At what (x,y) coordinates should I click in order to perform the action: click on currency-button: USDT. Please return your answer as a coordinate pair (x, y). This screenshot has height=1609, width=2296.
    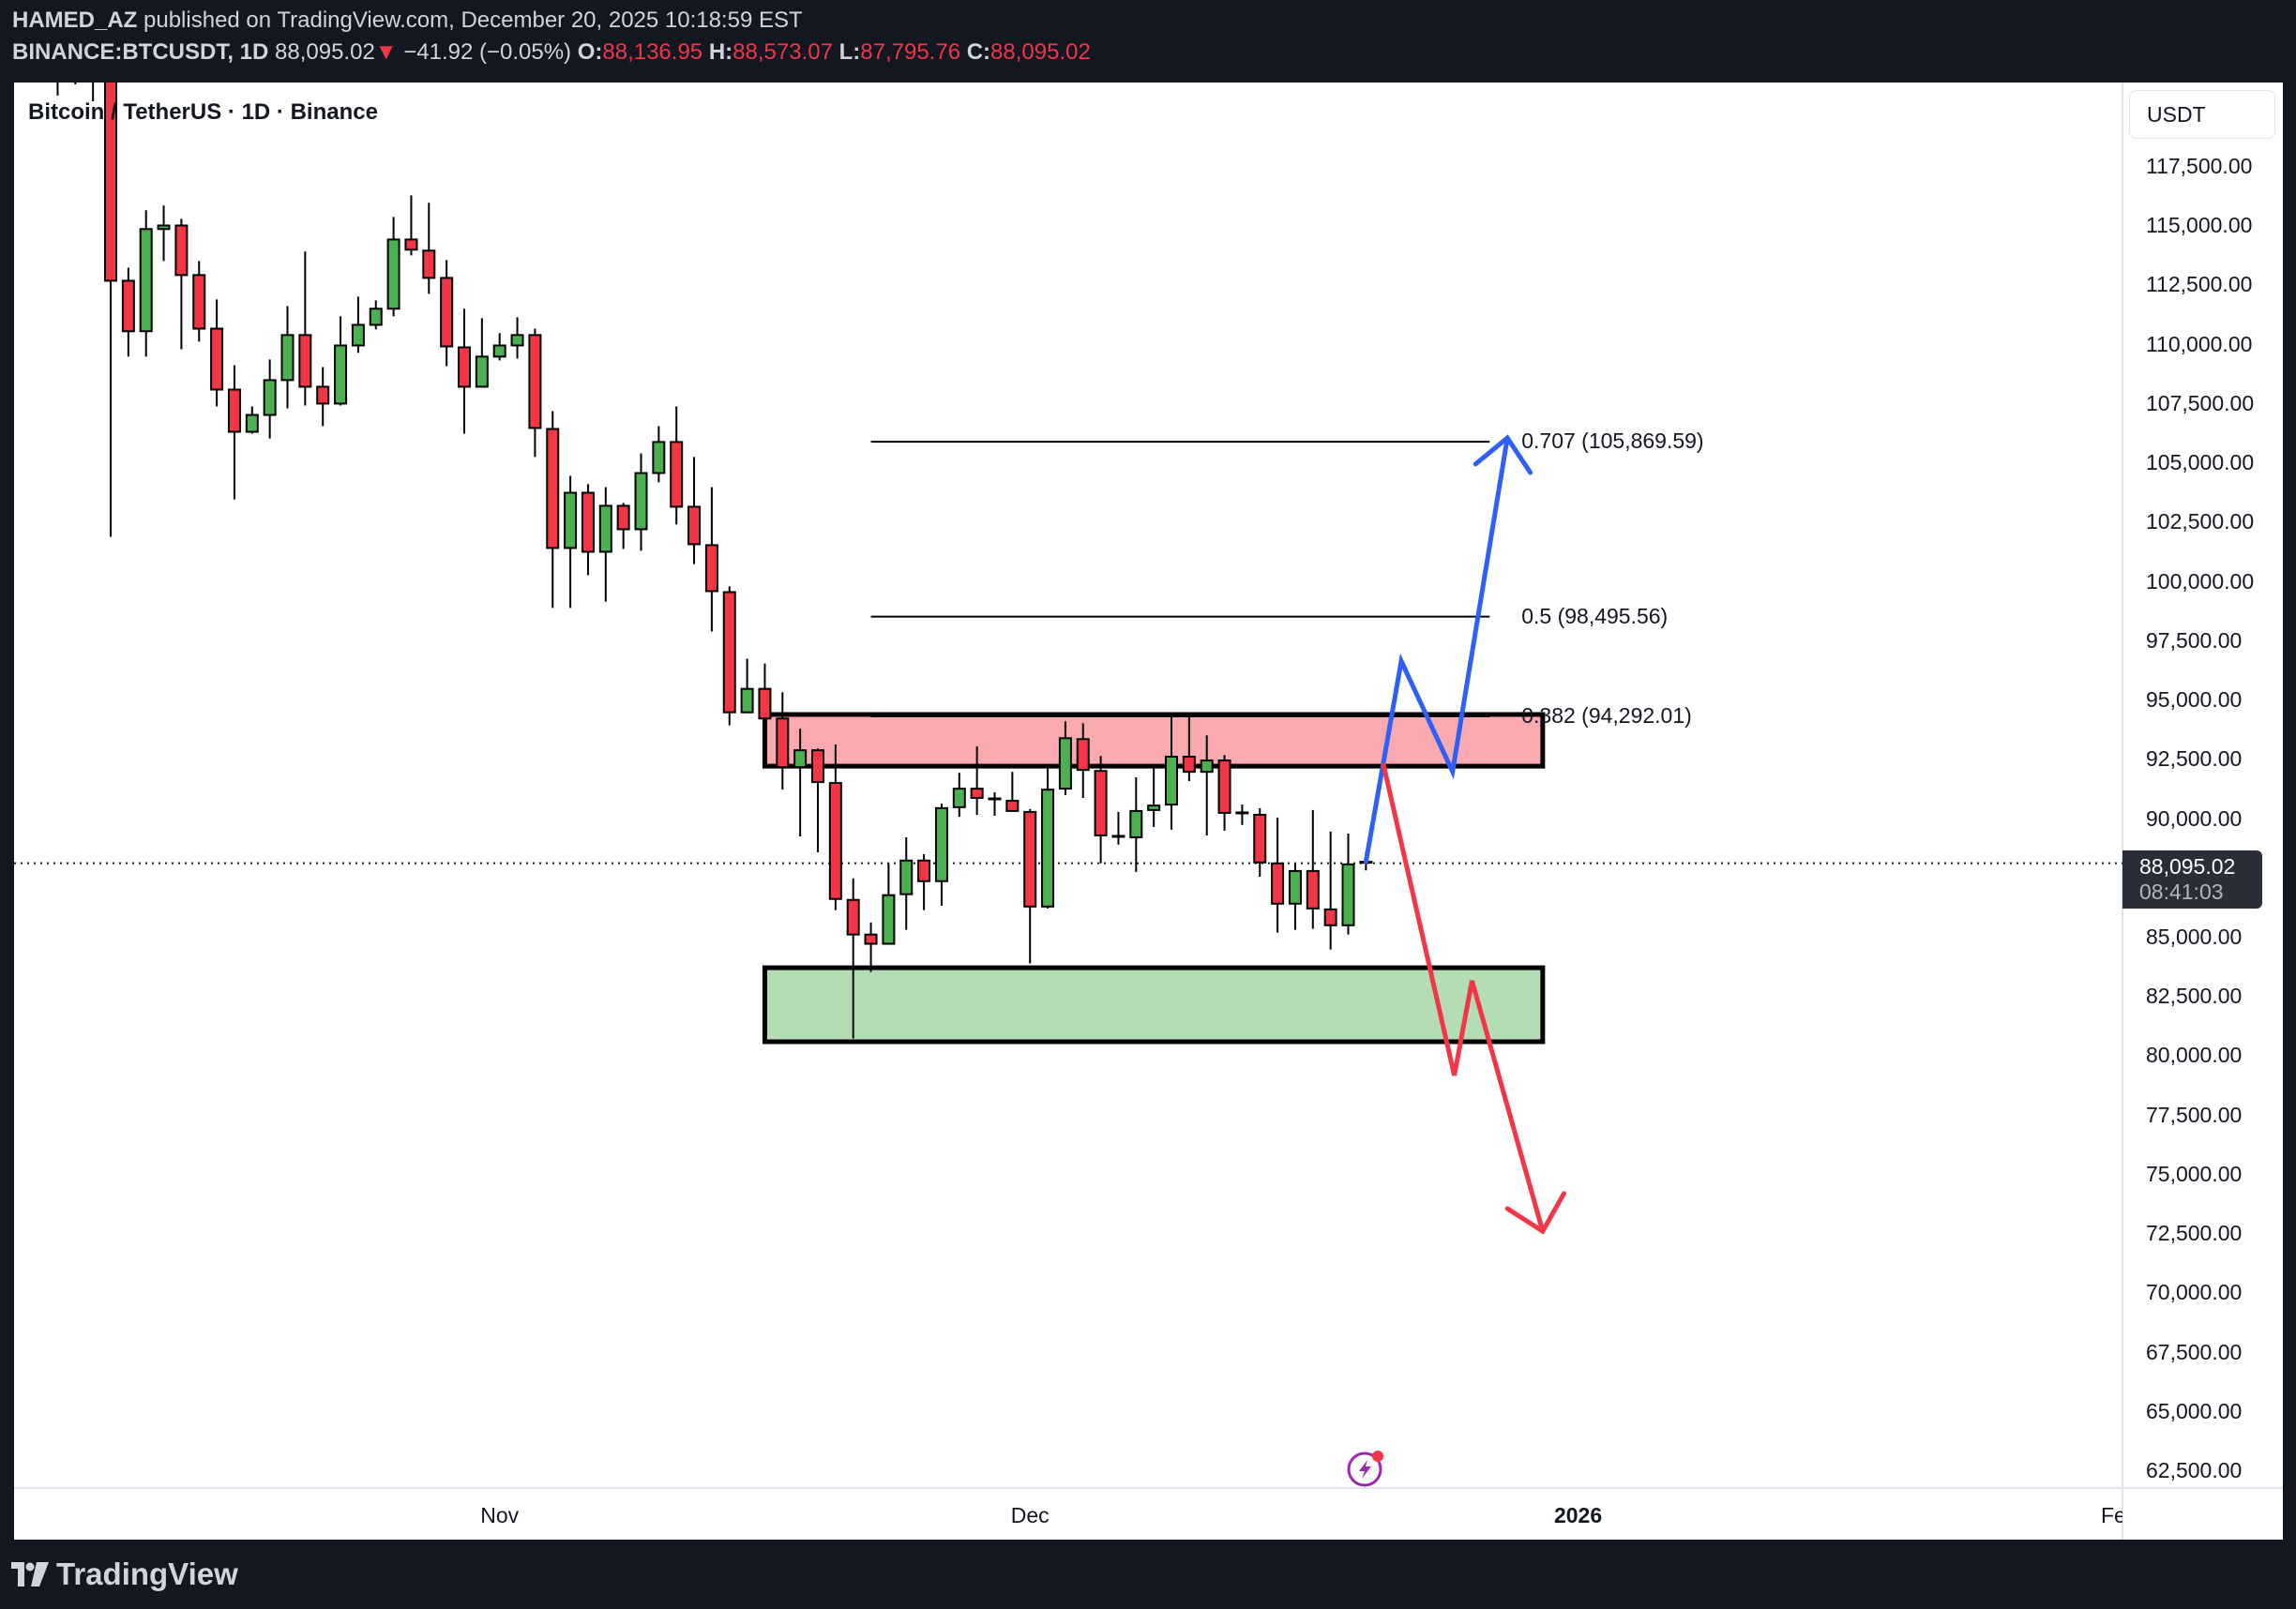
    Looking at the image, I should click on (2202, 115).